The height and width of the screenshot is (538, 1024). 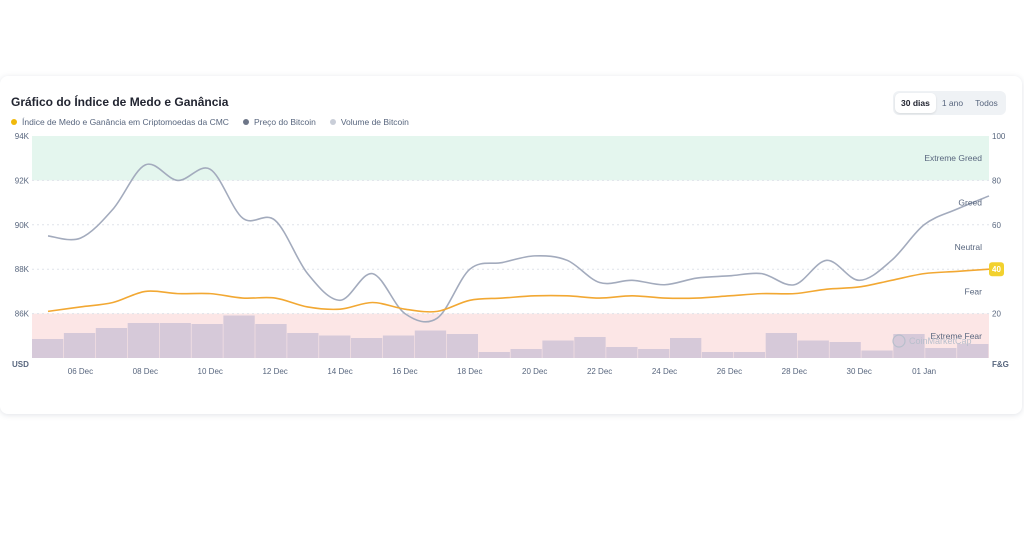 I want to click on current-value-badge, so click(x=996, y=269).